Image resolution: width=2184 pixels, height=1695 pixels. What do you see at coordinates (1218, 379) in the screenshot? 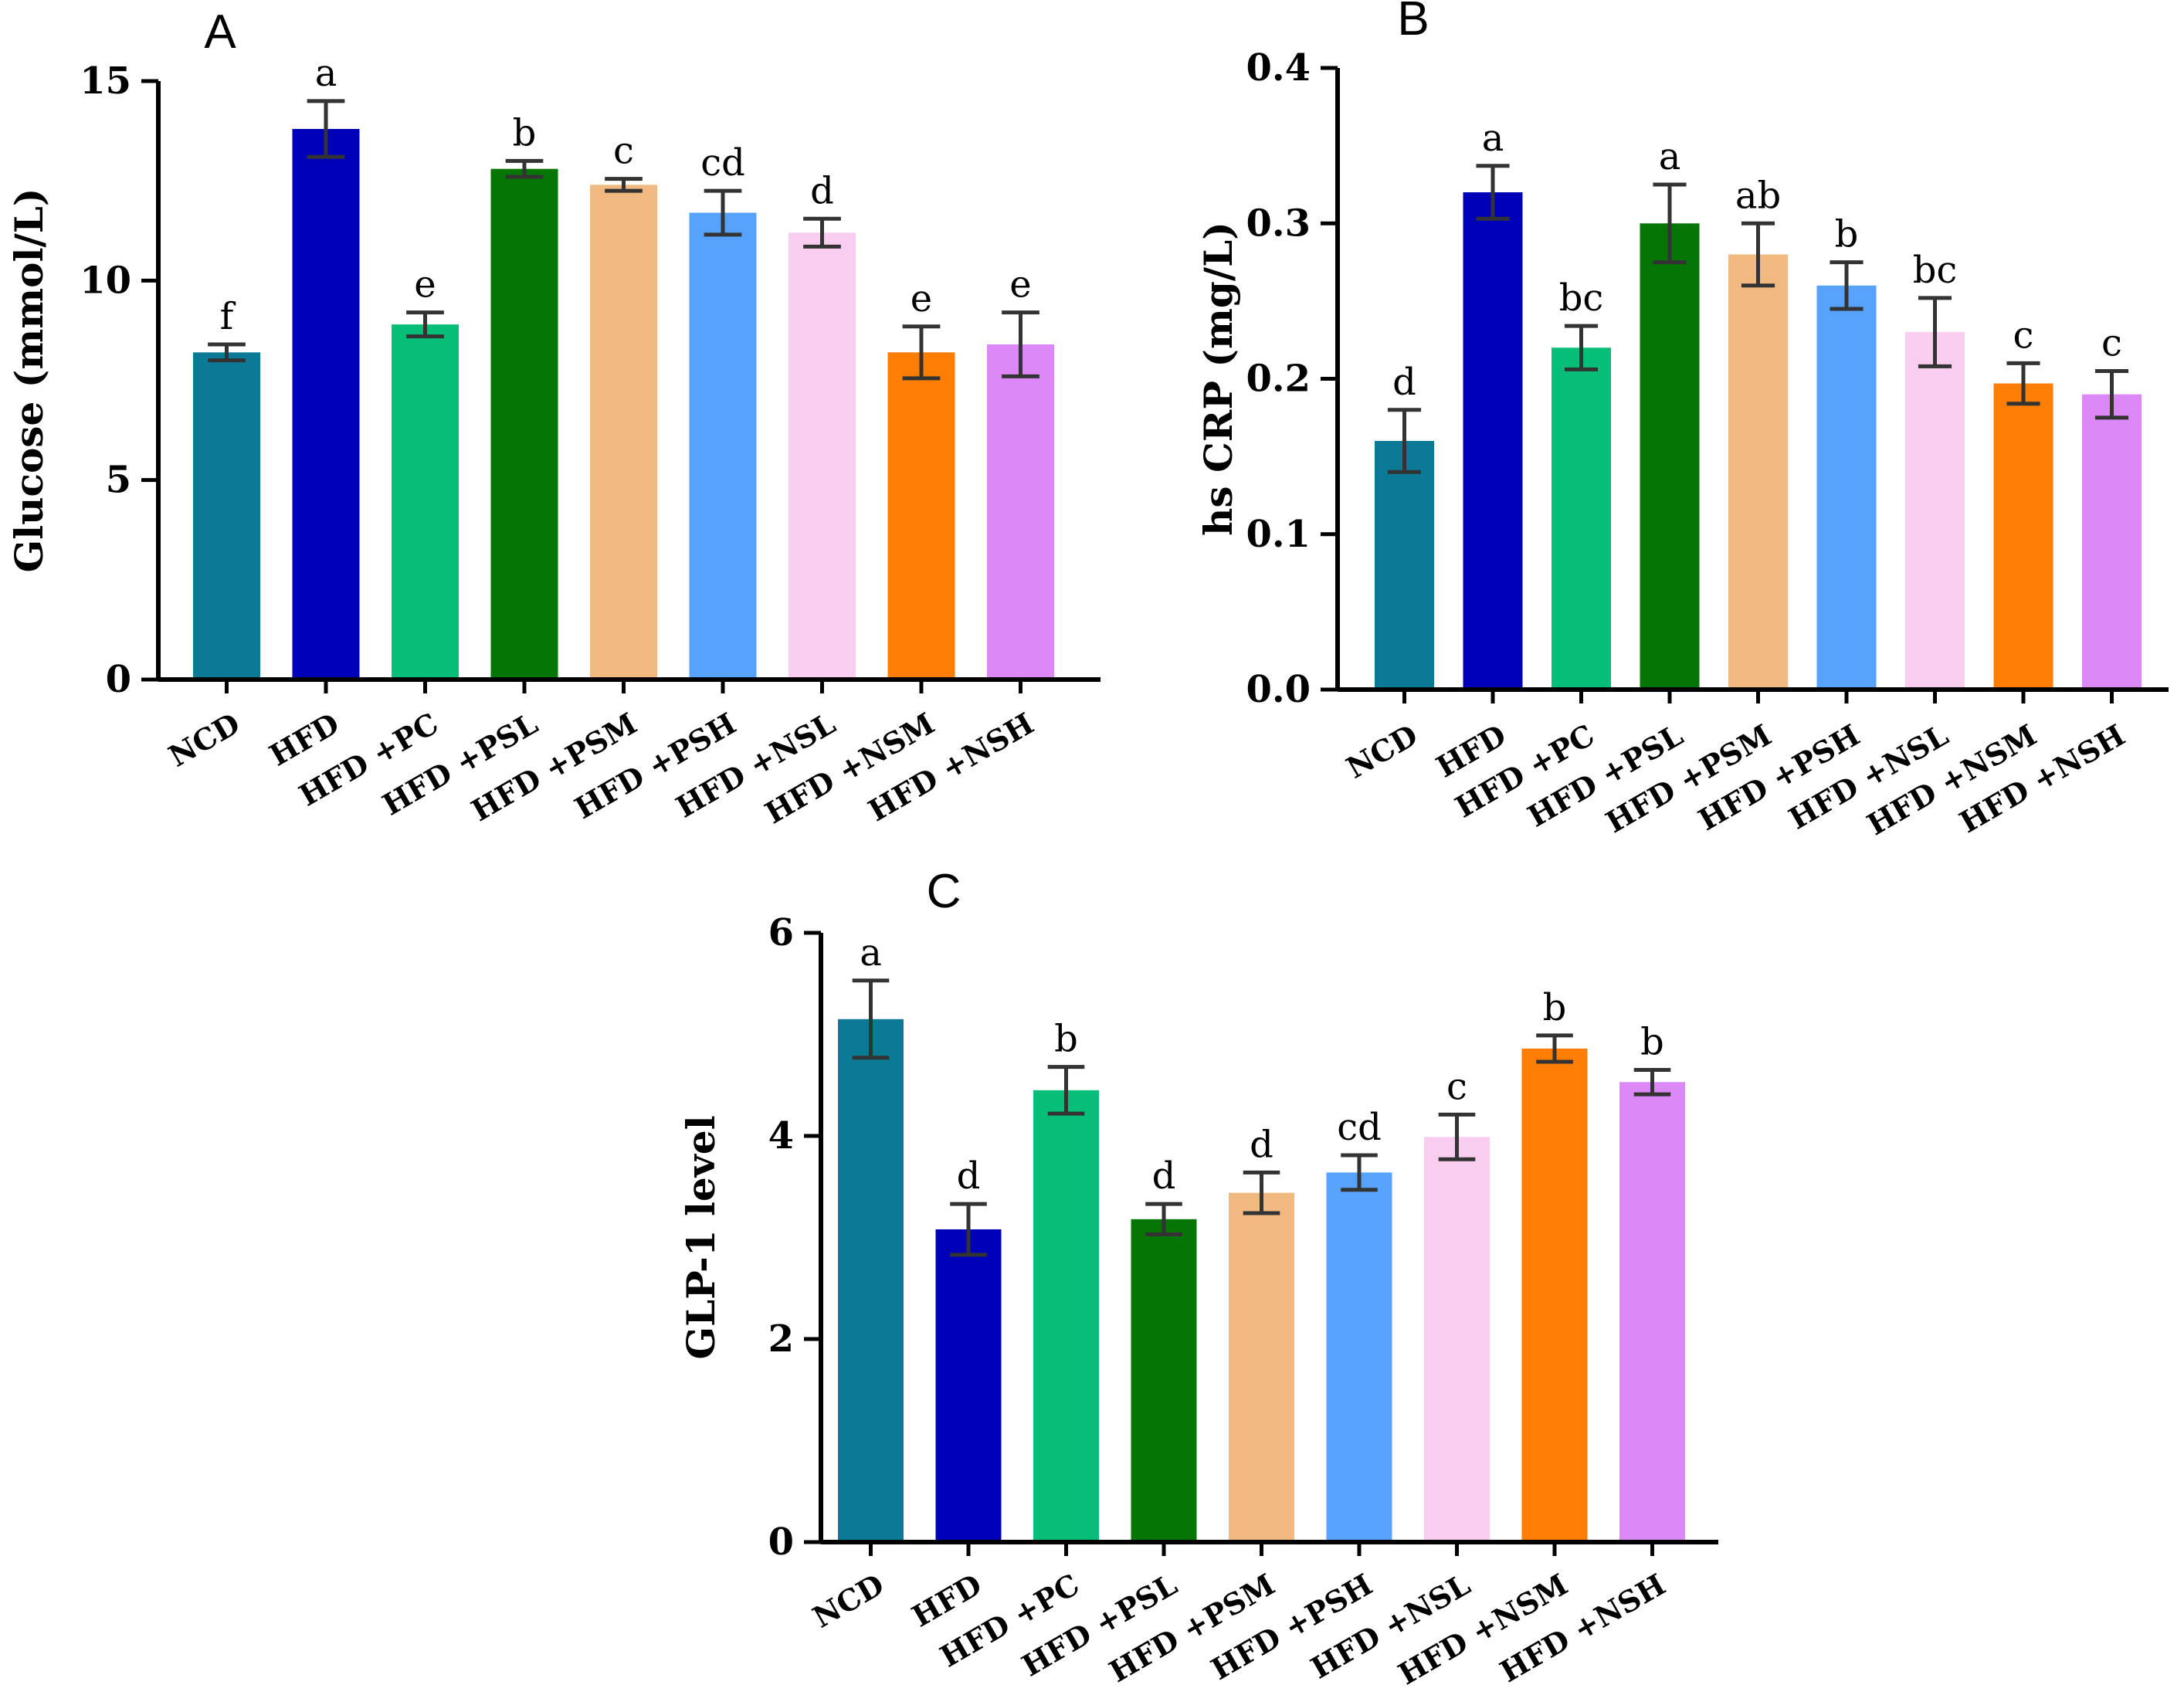
I see `y-axis-title: hs CRP (mg/L)` at bounding box center [1218, 379].